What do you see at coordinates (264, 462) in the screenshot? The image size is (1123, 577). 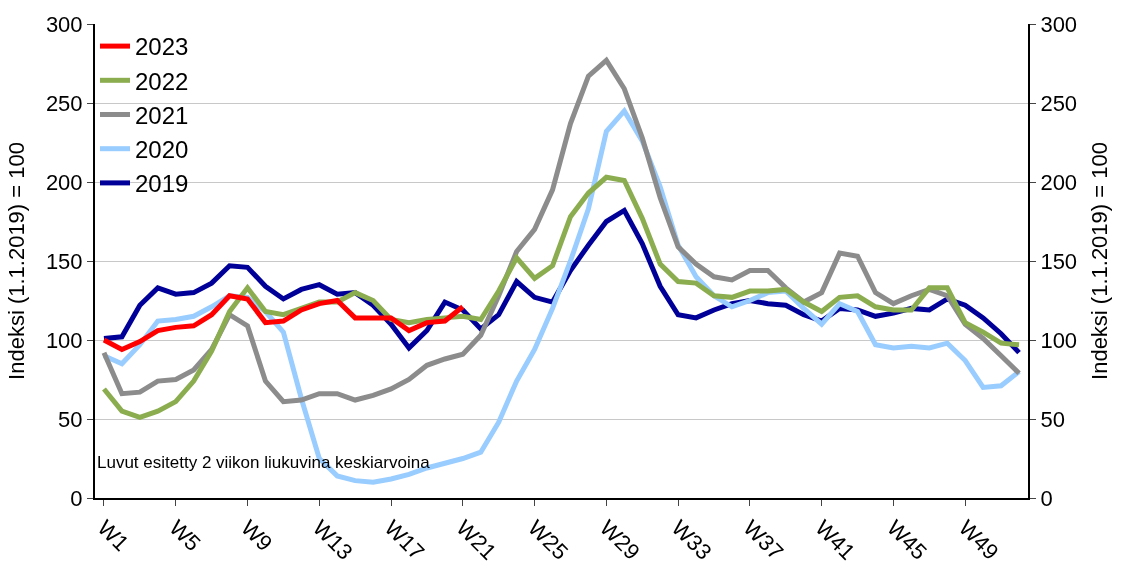 I see `annotation: Luvut esitetty 2 viikon liukuvina keskiarvoina` at bounding box center [264, 462].